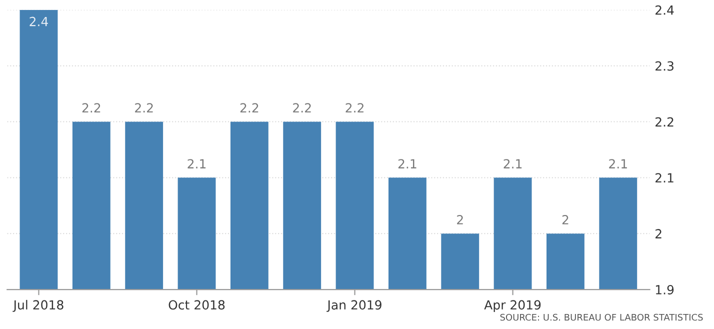  I want to click on y-tick-label: 2, so click(659, 233).